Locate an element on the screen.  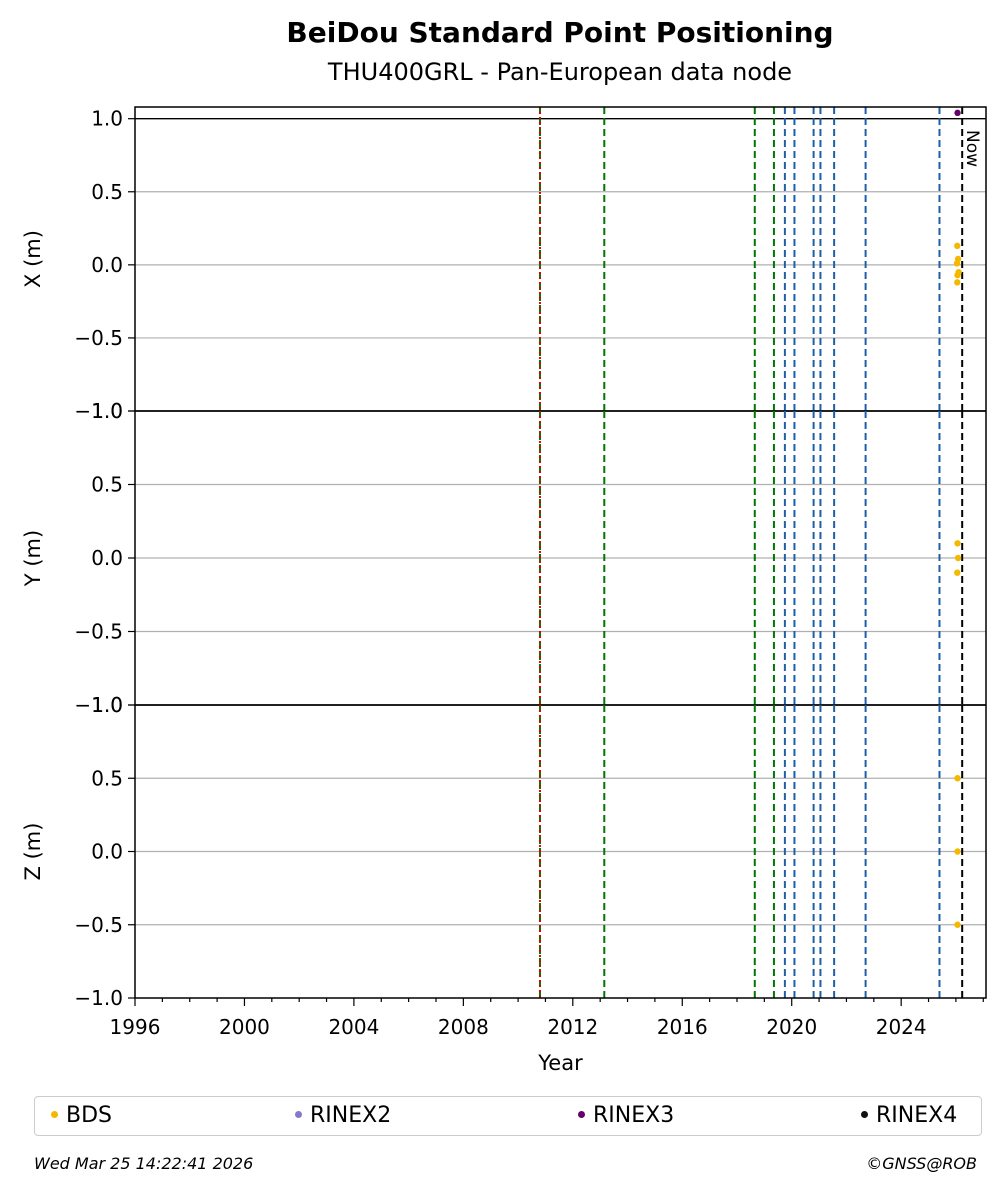
legend-label-bds: BDS is located at coordinates (89, 1115).